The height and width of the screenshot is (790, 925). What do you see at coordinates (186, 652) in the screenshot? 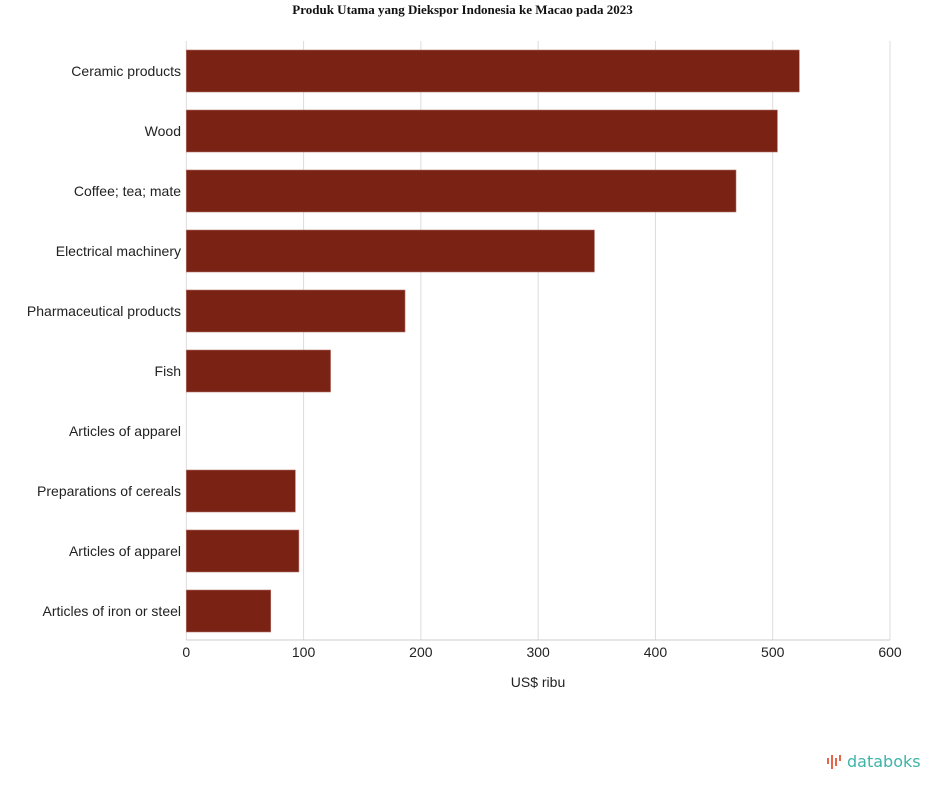
I see `x-tick-label: 0` at bounding box center [186, 652].